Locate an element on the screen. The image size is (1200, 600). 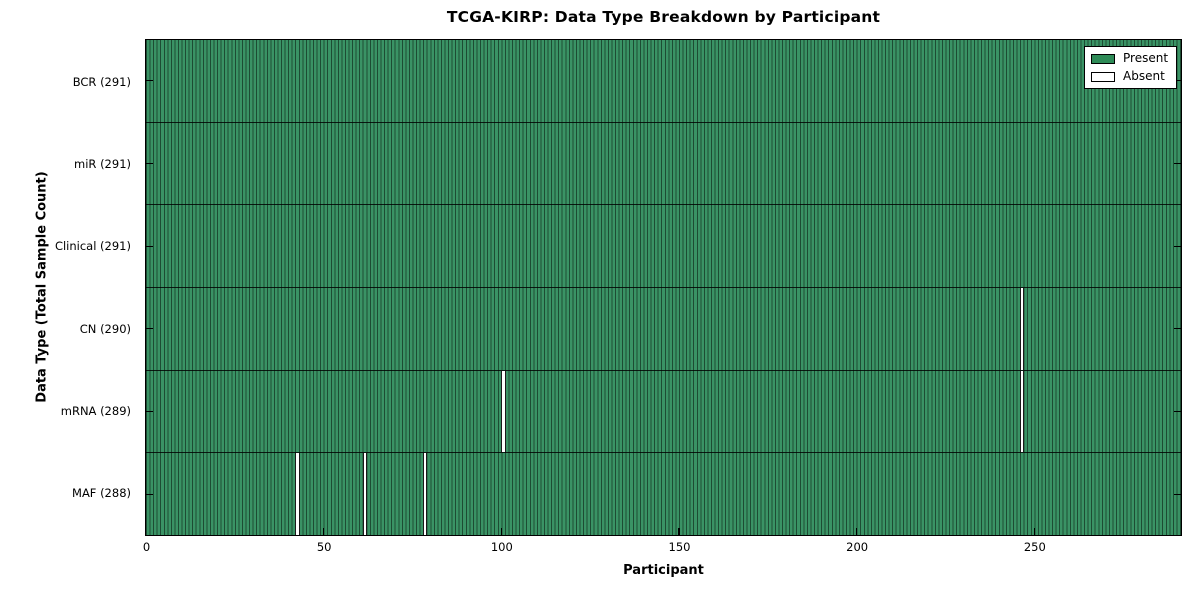
legend-entry-present: Present is located at coordinates (1130, 58).